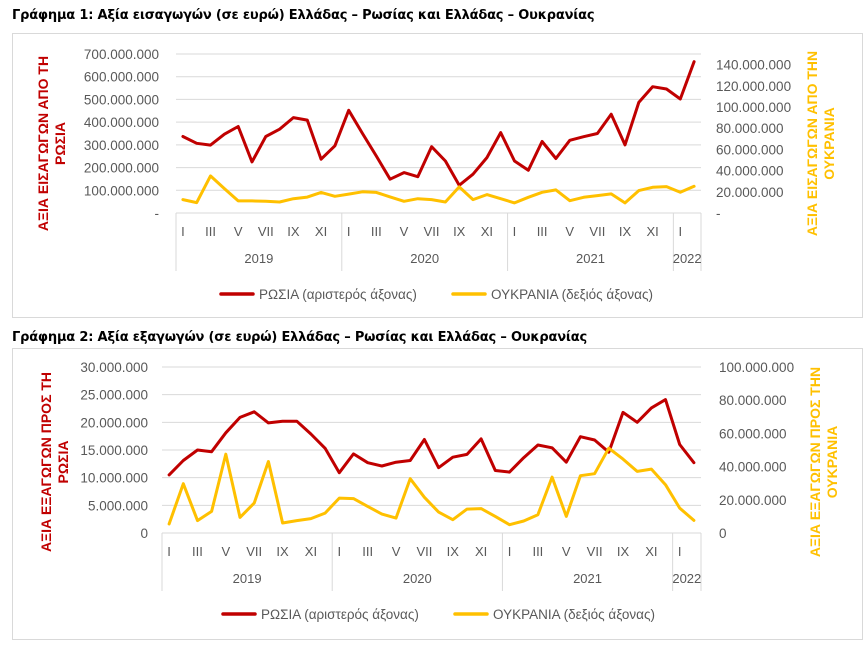  I want to click on left-axis-tick-label: 600.000.000, so click(121, 77).